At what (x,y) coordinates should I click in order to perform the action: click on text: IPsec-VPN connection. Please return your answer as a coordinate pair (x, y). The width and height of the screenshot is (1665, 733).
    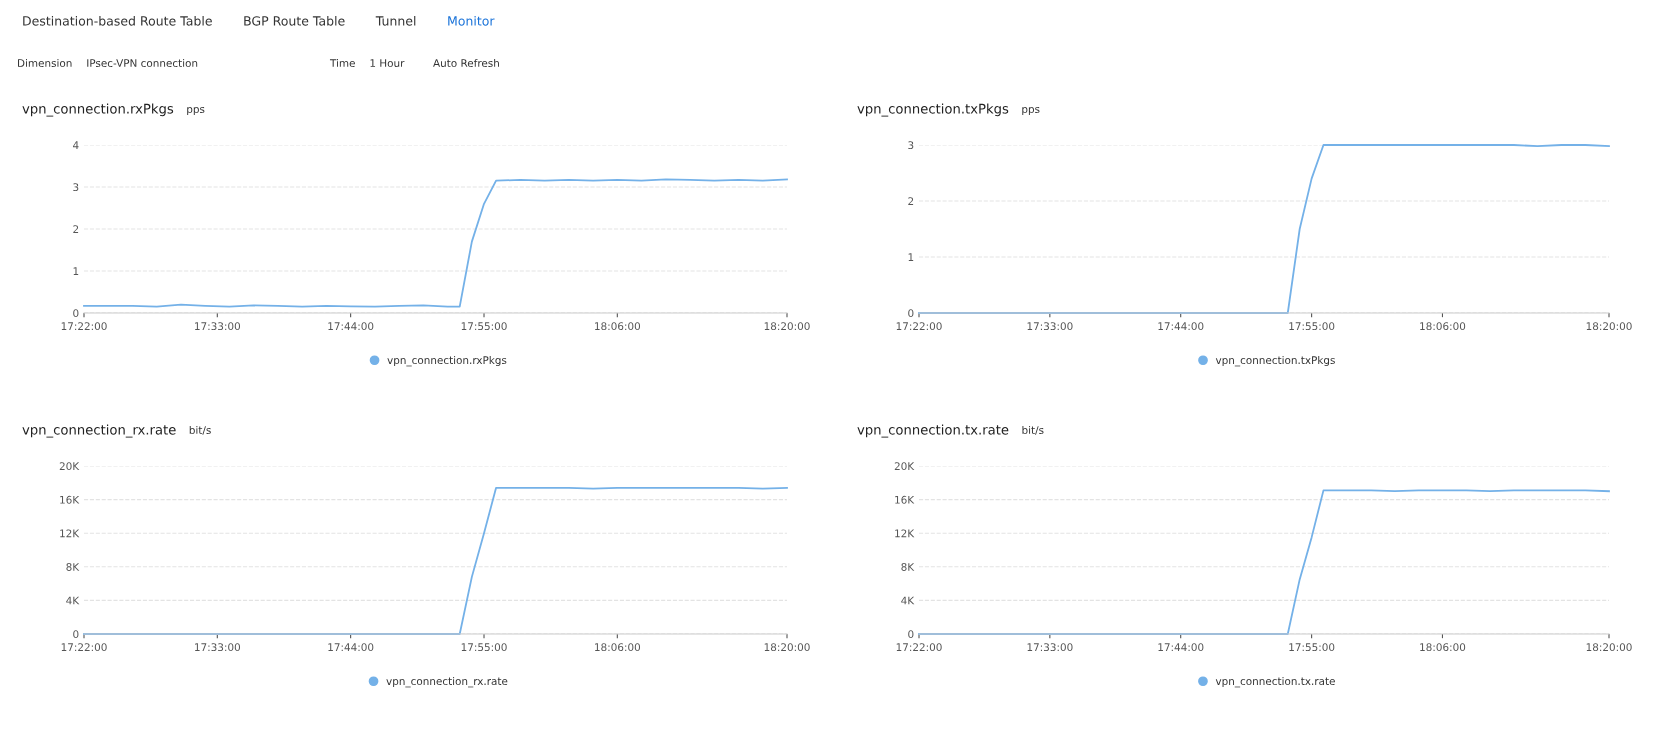
    Looking at the image, I should click on (142, 63).